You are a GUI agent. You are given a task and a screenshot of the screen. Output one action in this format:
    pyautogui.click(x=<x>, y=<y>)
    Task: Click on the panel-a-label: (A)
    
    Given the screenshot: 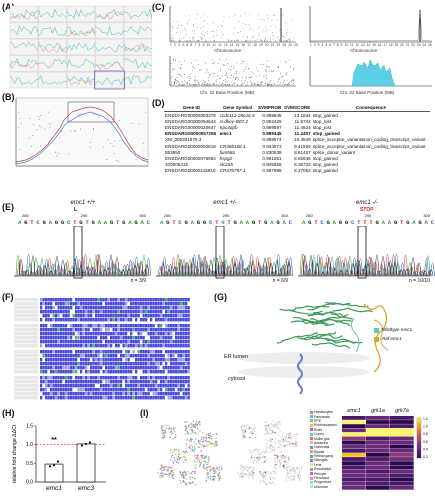 What is the action you would take?
    pyautogui.click(x=8, y=7)
    